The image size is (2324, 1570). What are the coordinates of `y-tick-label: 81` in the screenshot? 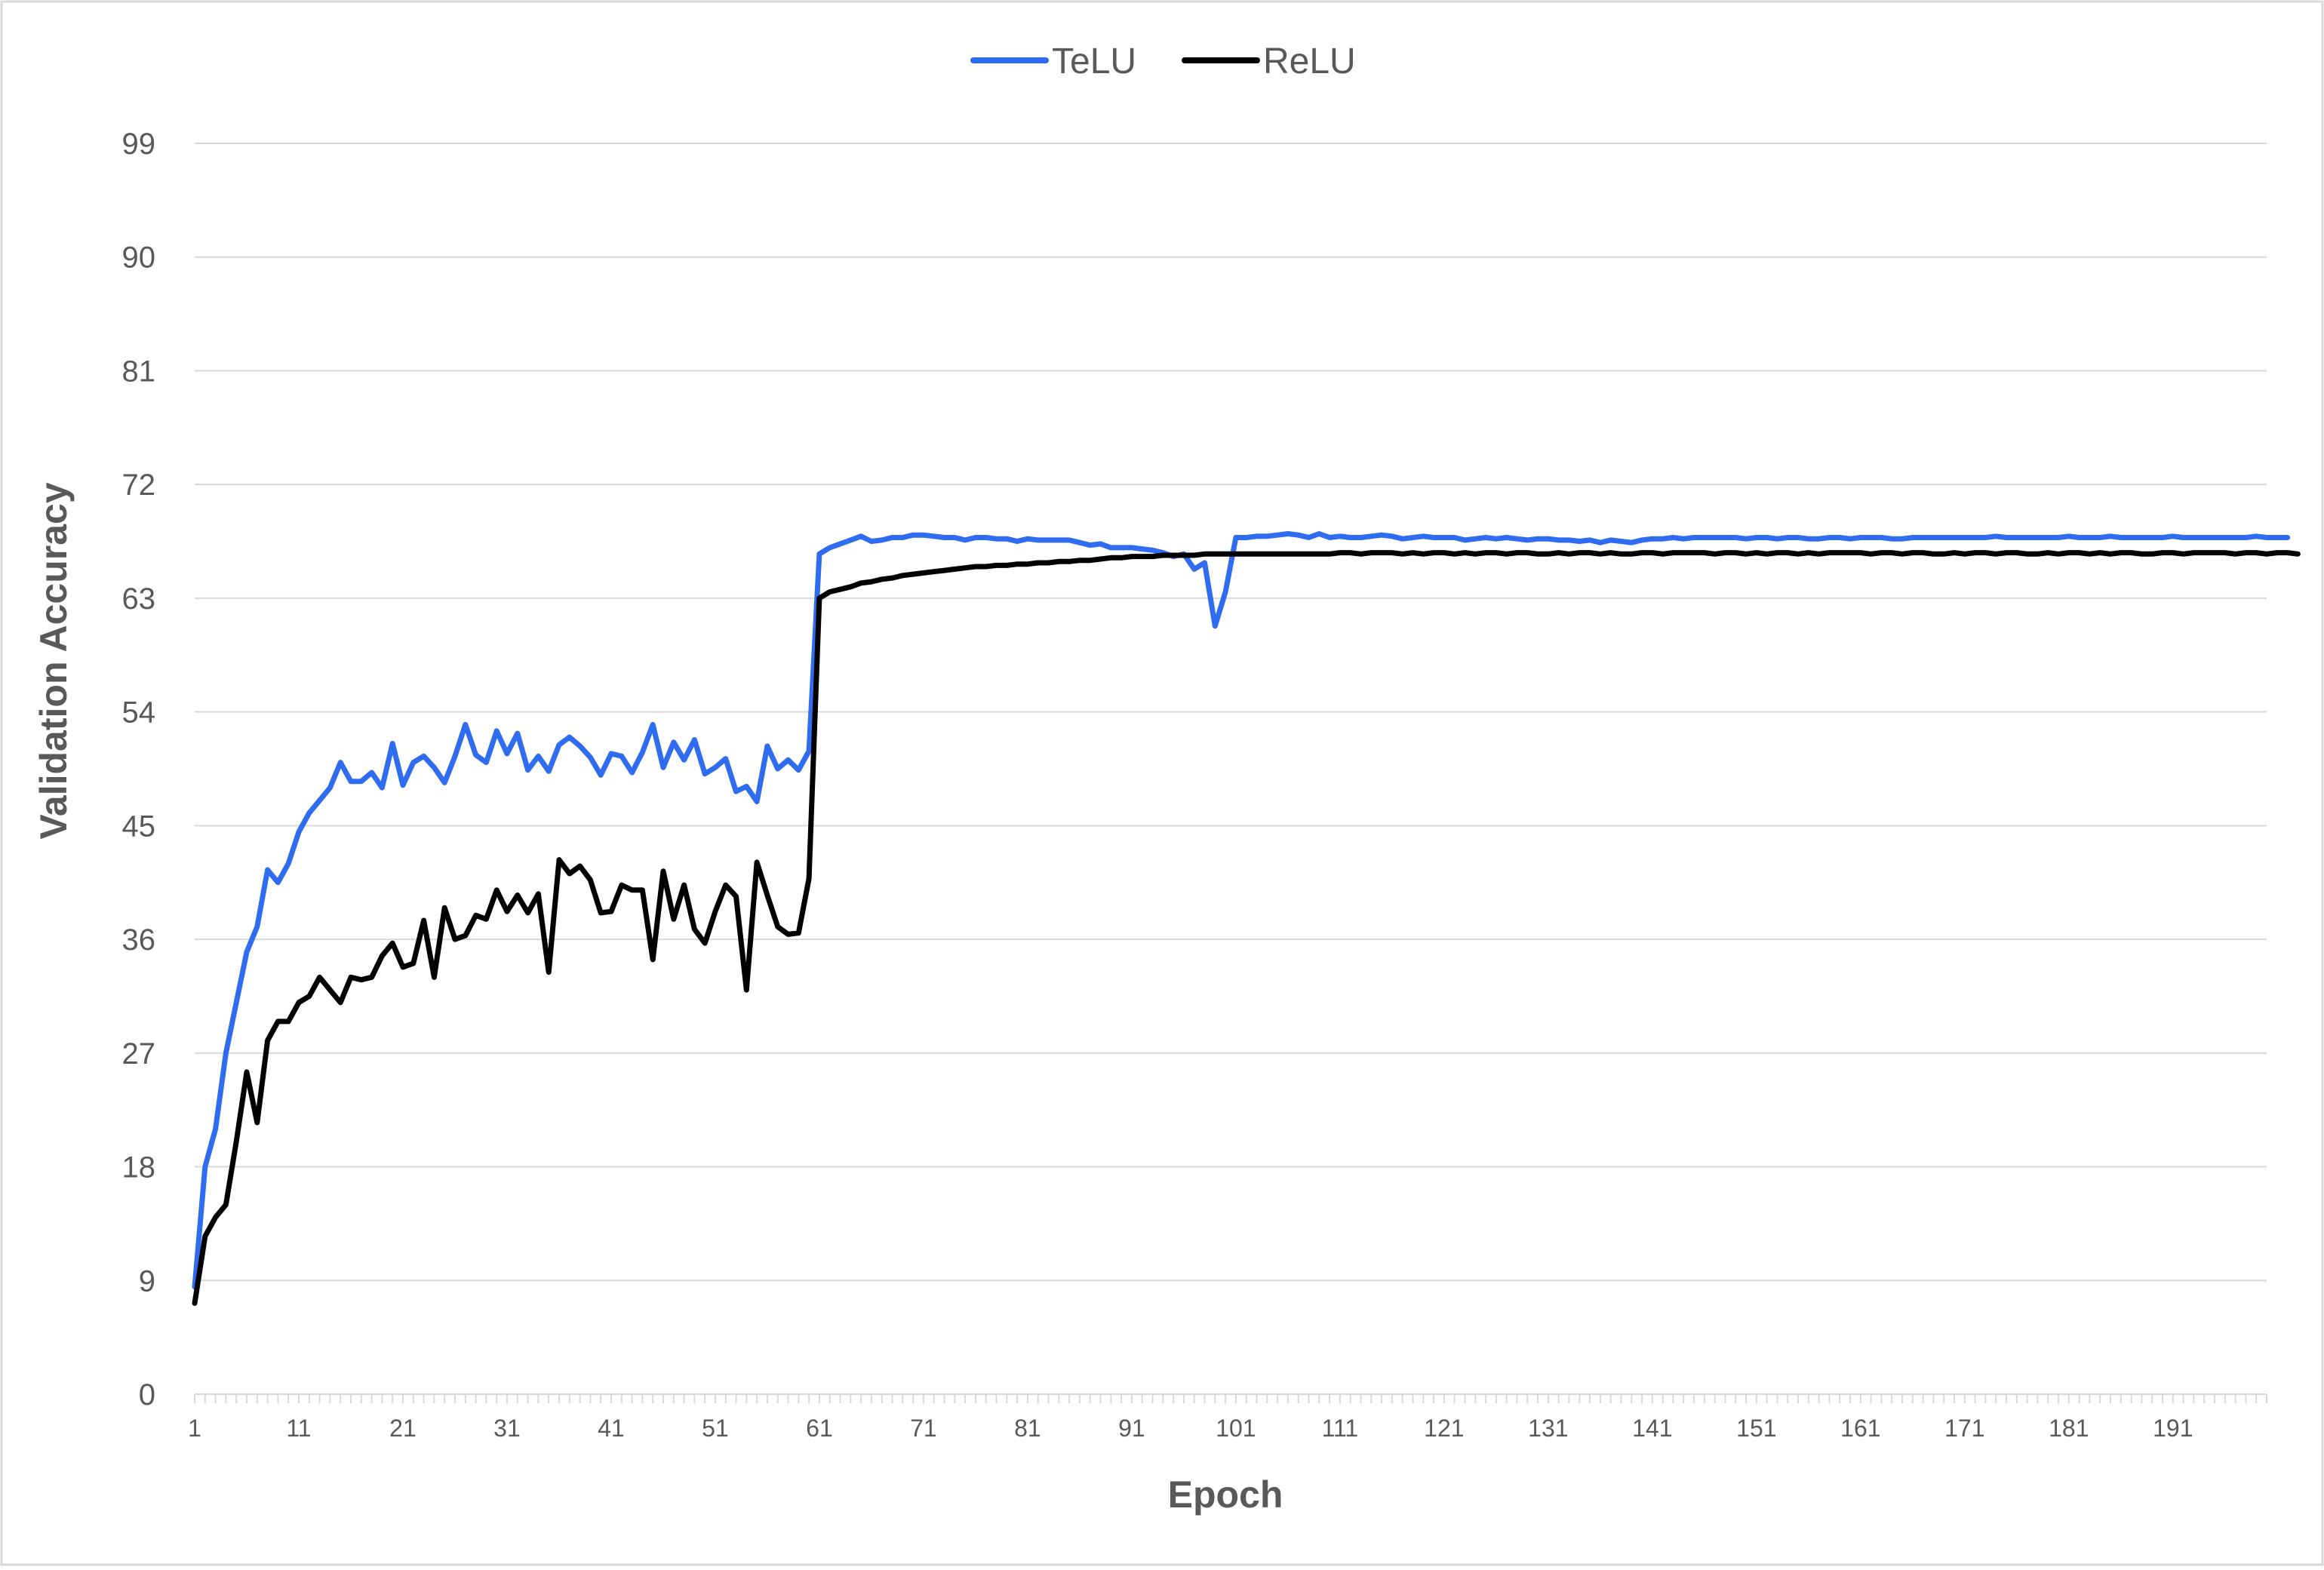 It's located at (139, 371).